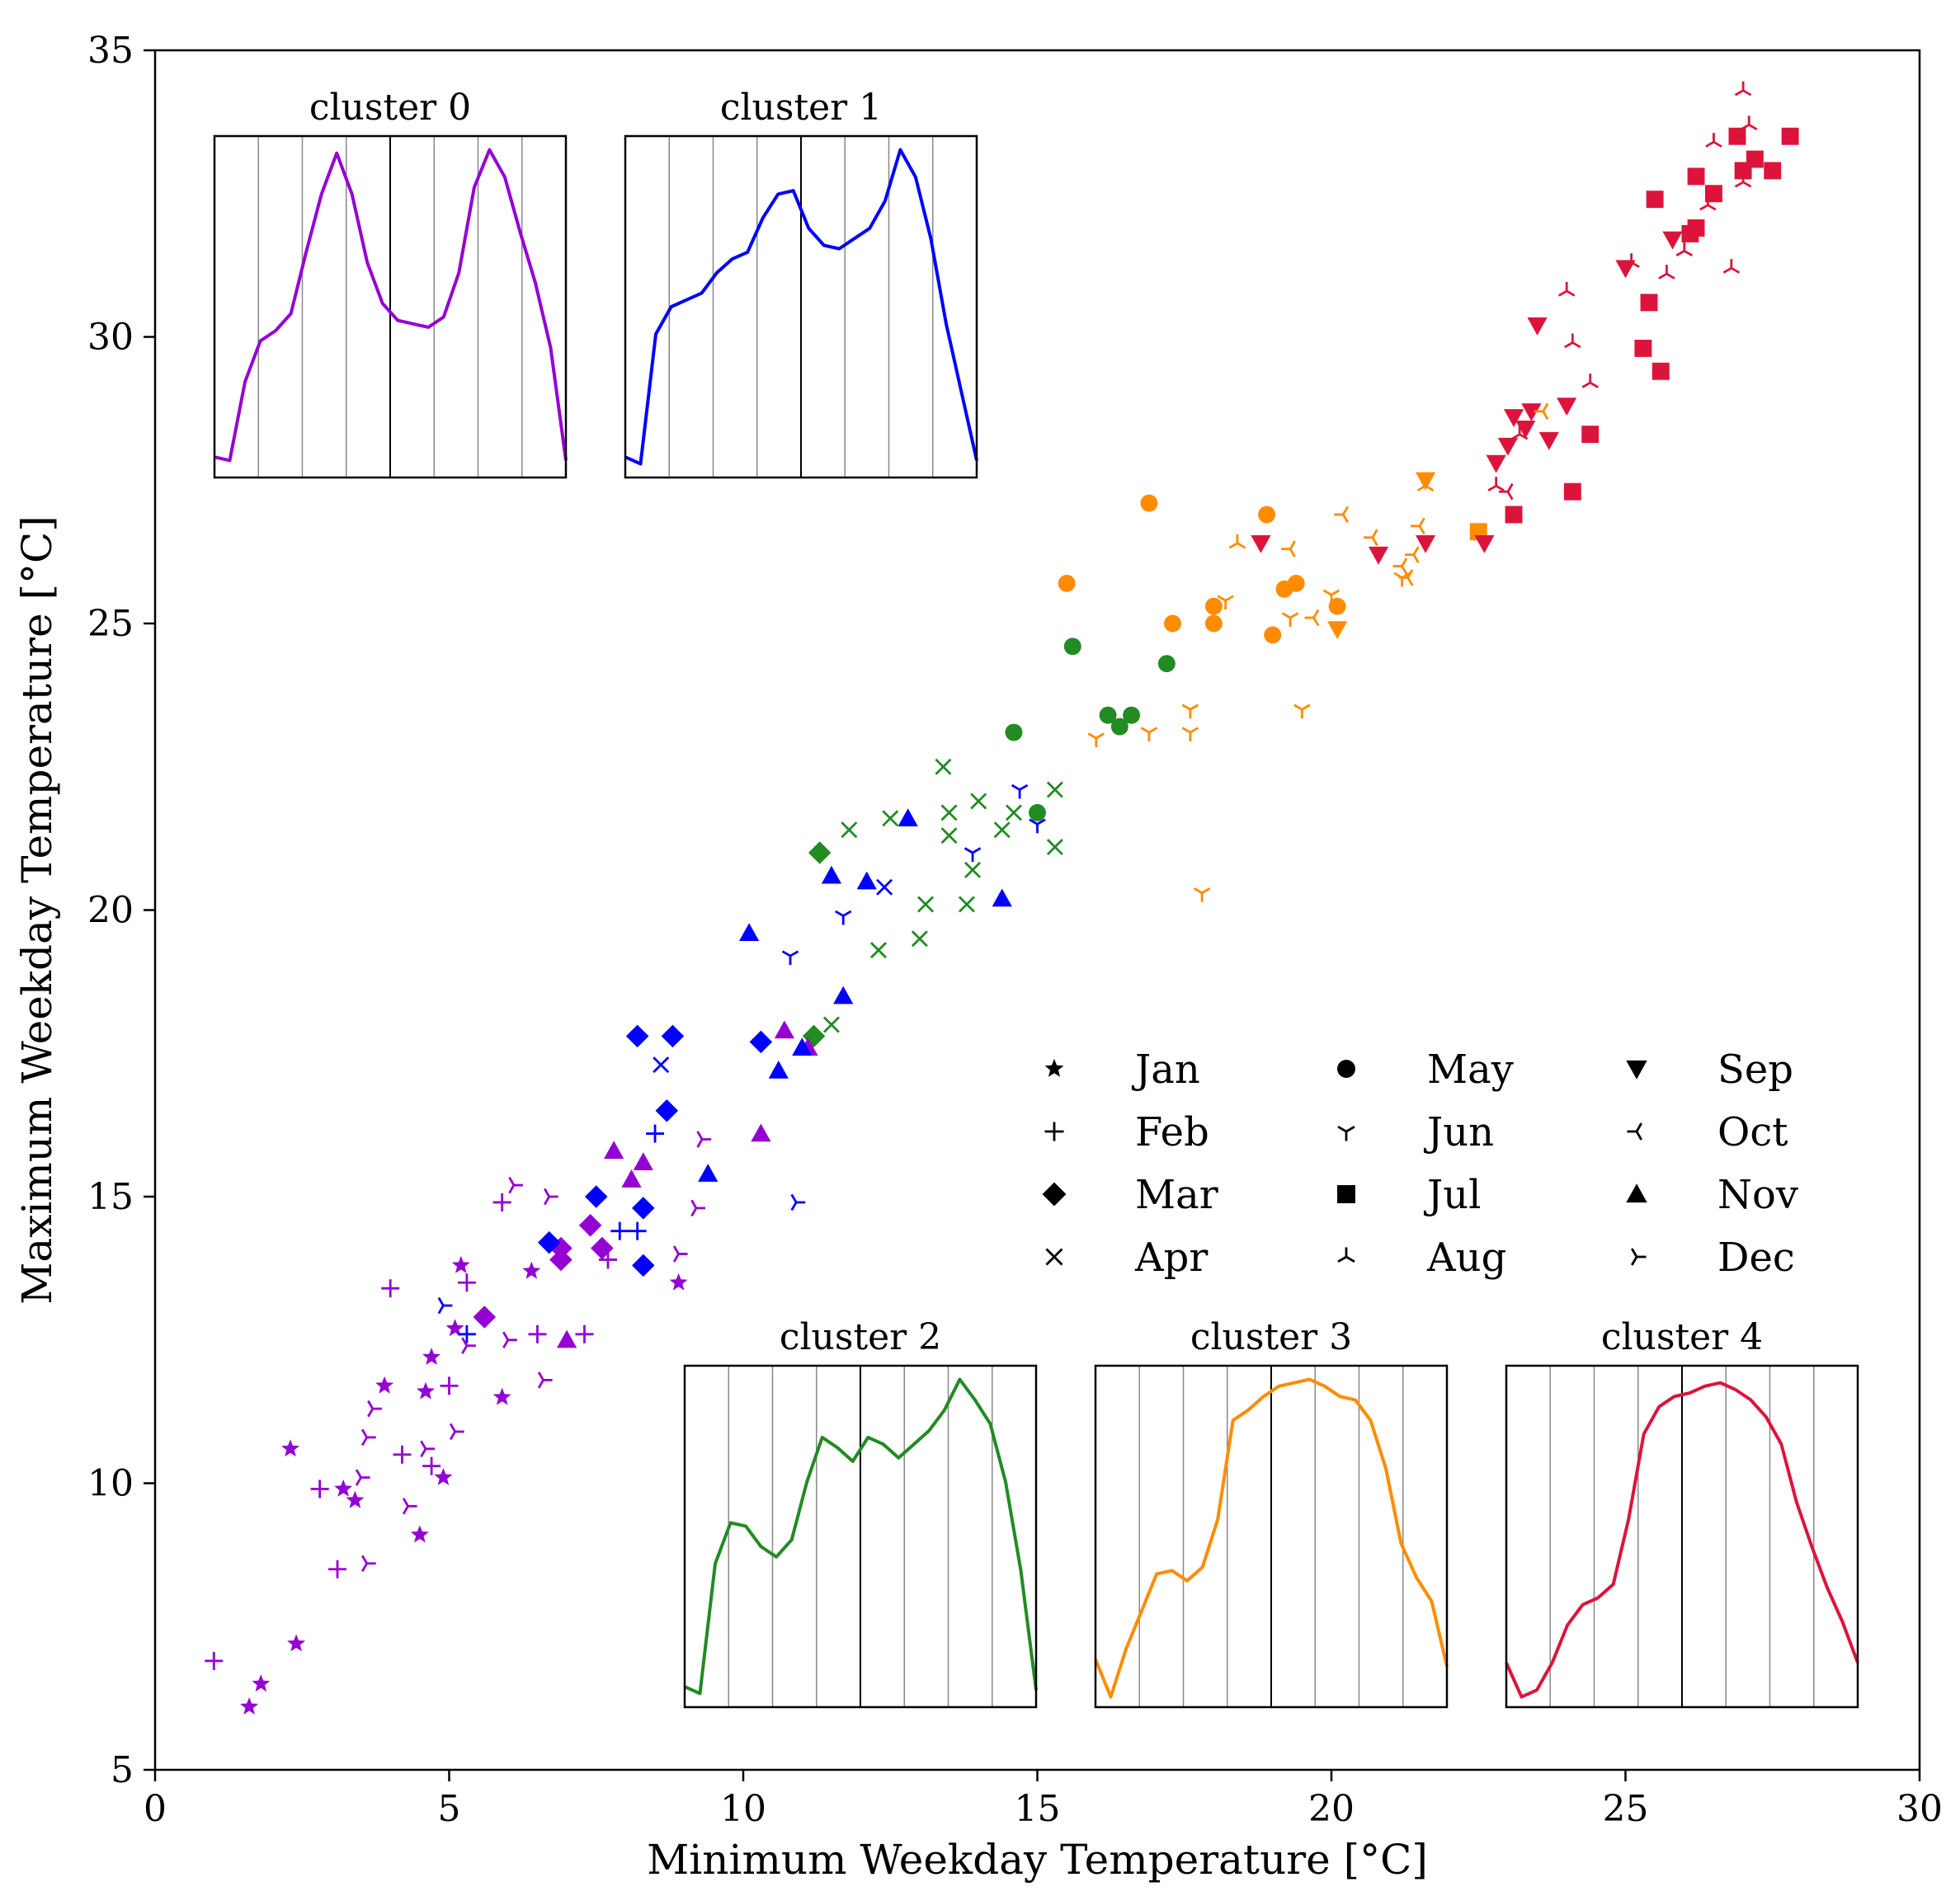 Image resolution: width=1960 pixels, height=1896 pixels. Describe the element at coordinates (1346, 1255) in the screenshot. I see `legend-marker-aug` at that location.